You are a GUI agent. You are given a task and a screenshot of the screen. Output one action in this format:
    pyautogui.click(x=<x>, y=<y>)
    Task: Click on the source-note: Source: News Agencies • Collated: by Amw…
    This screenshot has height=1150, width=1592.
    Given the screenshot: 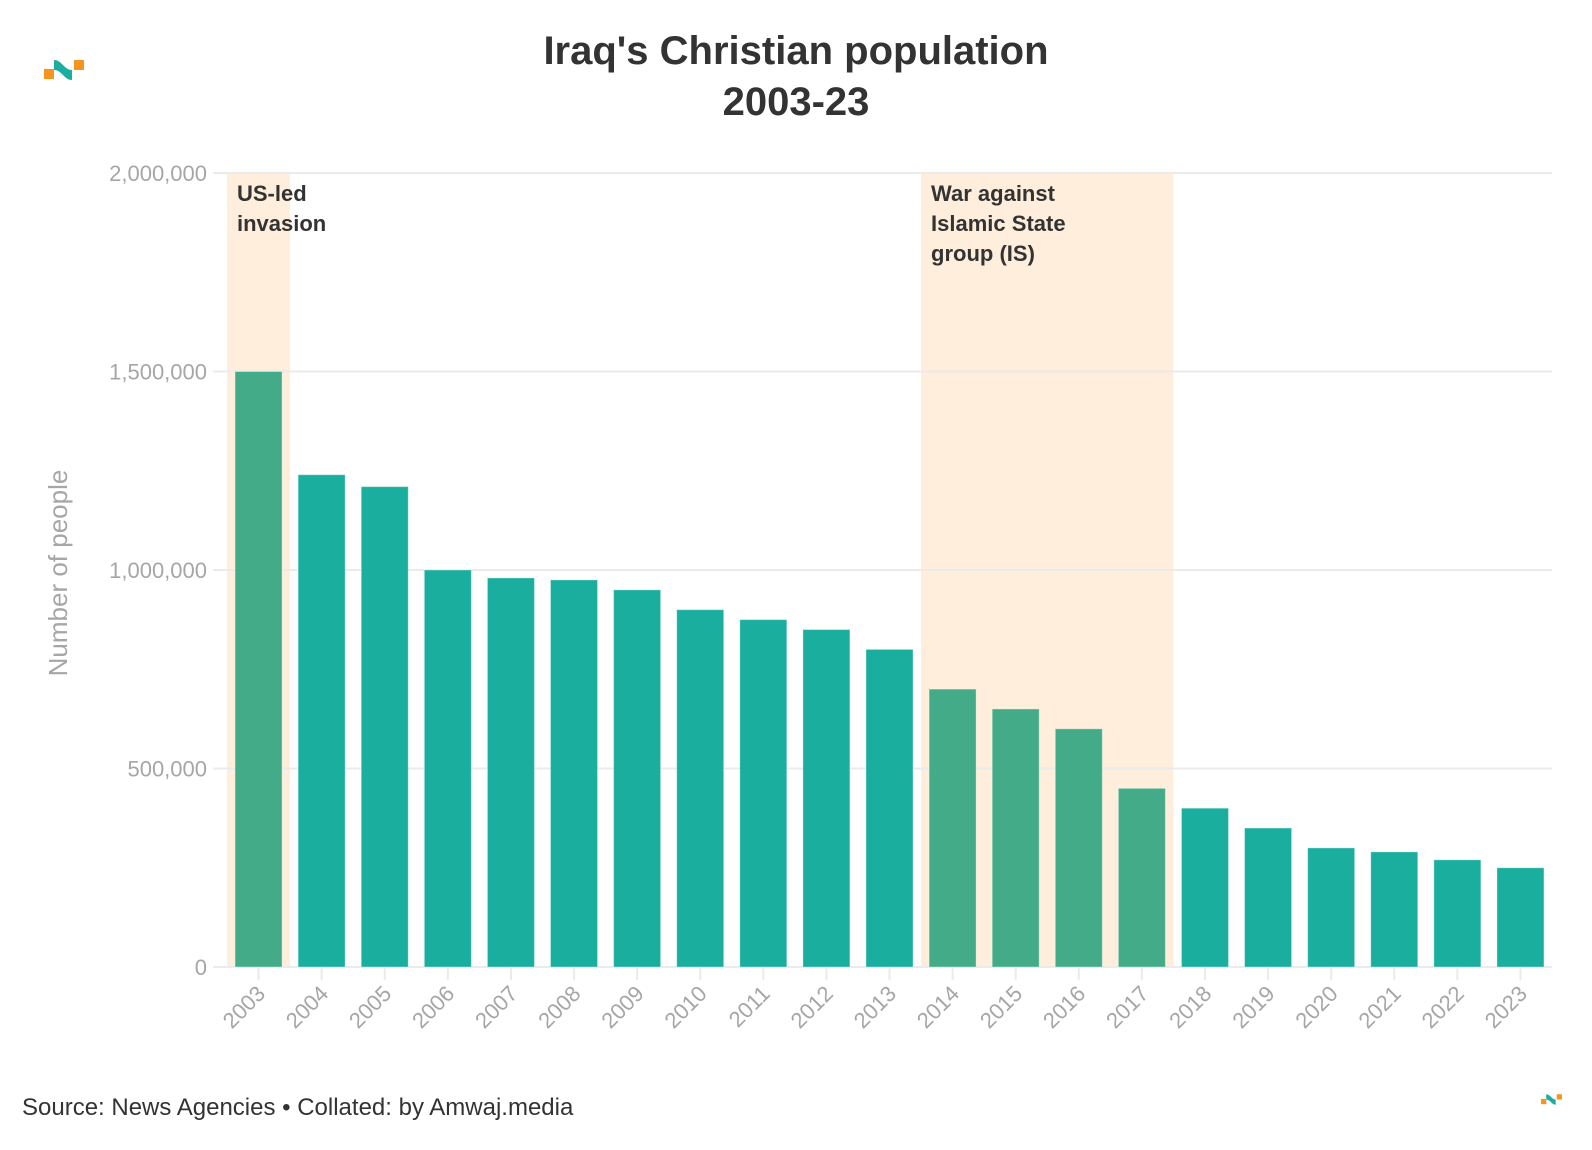 What is the action you would take?
    pyautogui.click(x=298, y=1107)
    